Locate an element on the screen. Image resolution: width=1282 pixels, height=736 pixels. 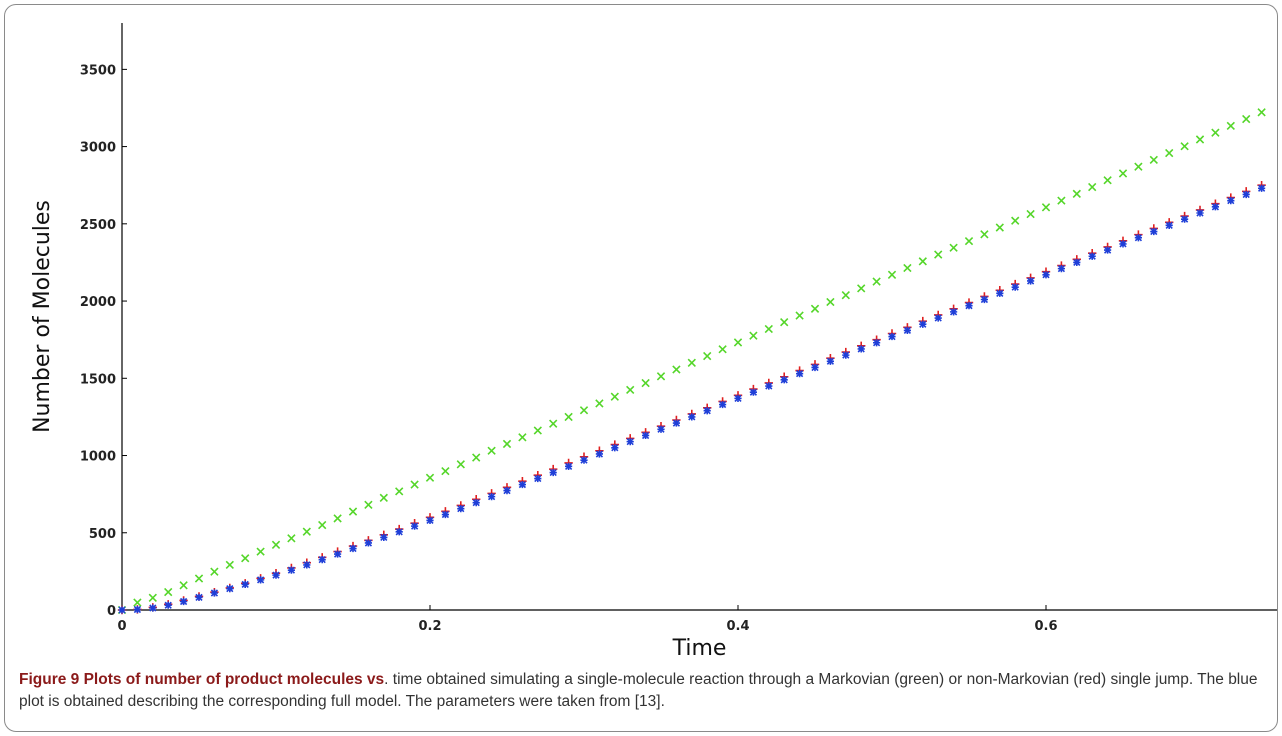
x-tick-label: 0.4 is located at coordinates (737, 626).